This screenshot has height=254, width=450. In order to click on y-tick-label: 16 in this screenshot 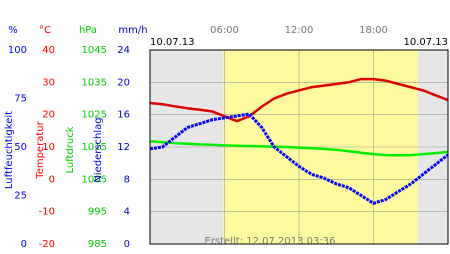, I will do `click(123, 115)`.